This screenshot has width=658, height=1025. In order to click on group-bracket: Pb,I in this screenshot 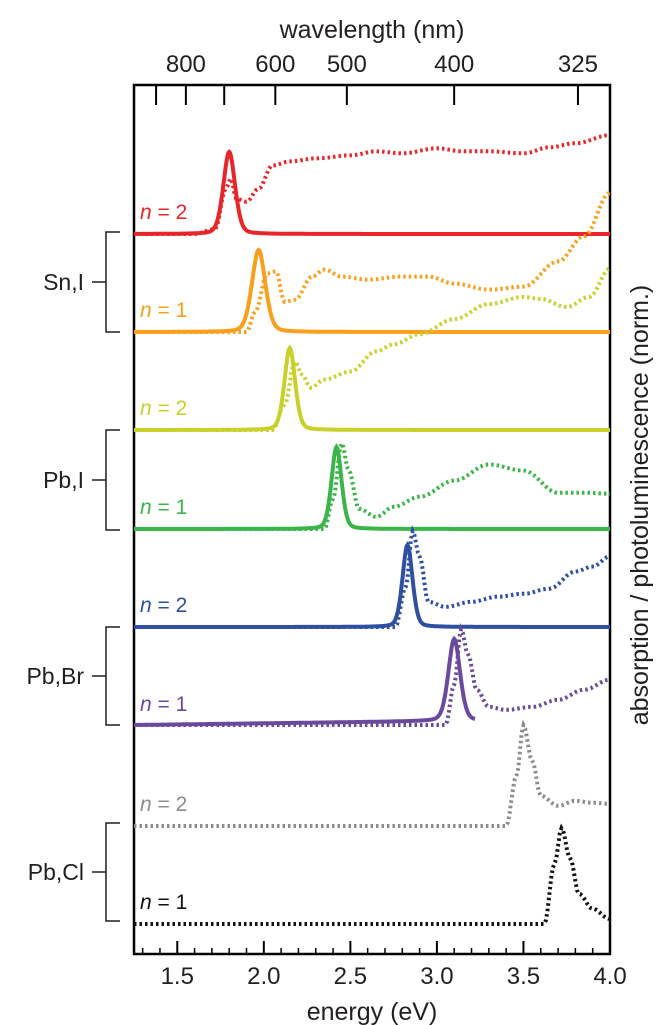, I will do `click(81, 480)`.